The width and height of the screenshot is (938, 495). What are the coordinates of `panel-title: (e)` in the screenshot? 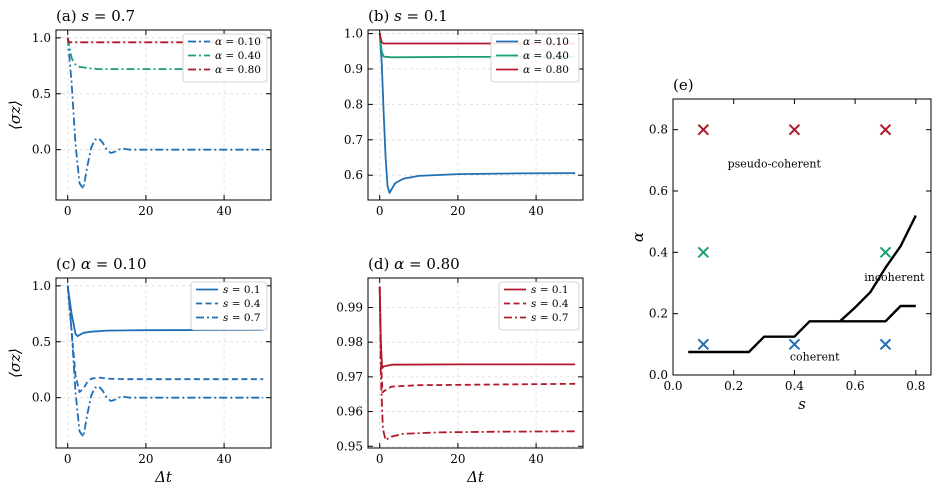 It's located at (683, 85).